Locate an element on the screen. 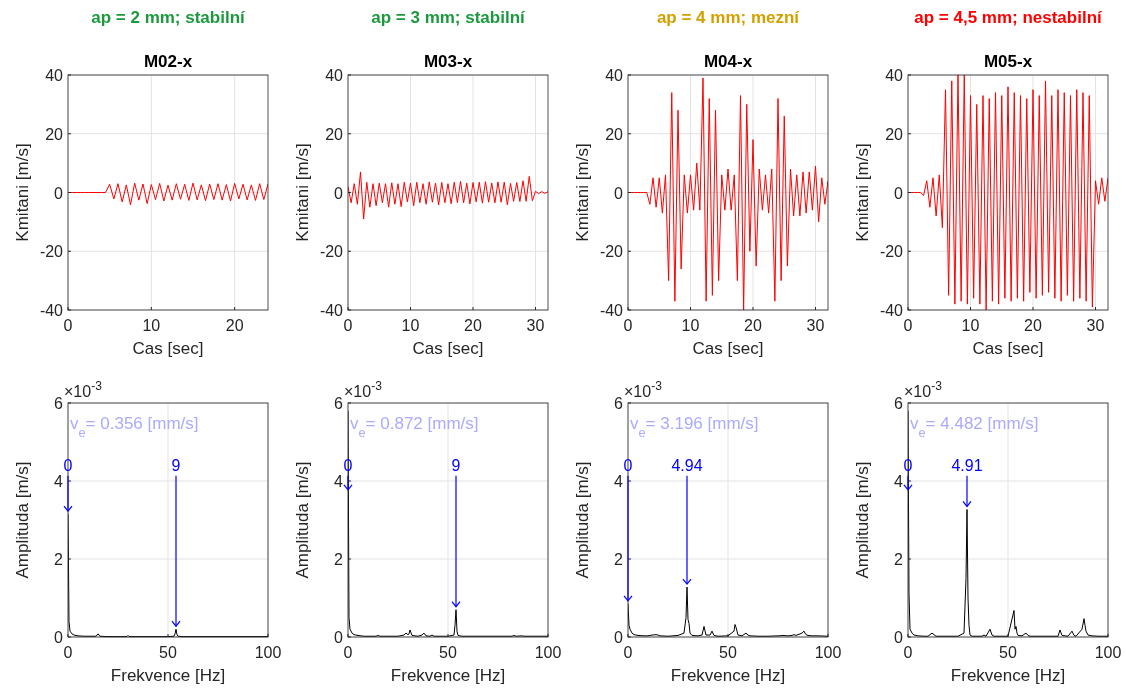 This screenshot has height=697, width=1126. chart-title: M05-x is located at coordinates (1008, 61).